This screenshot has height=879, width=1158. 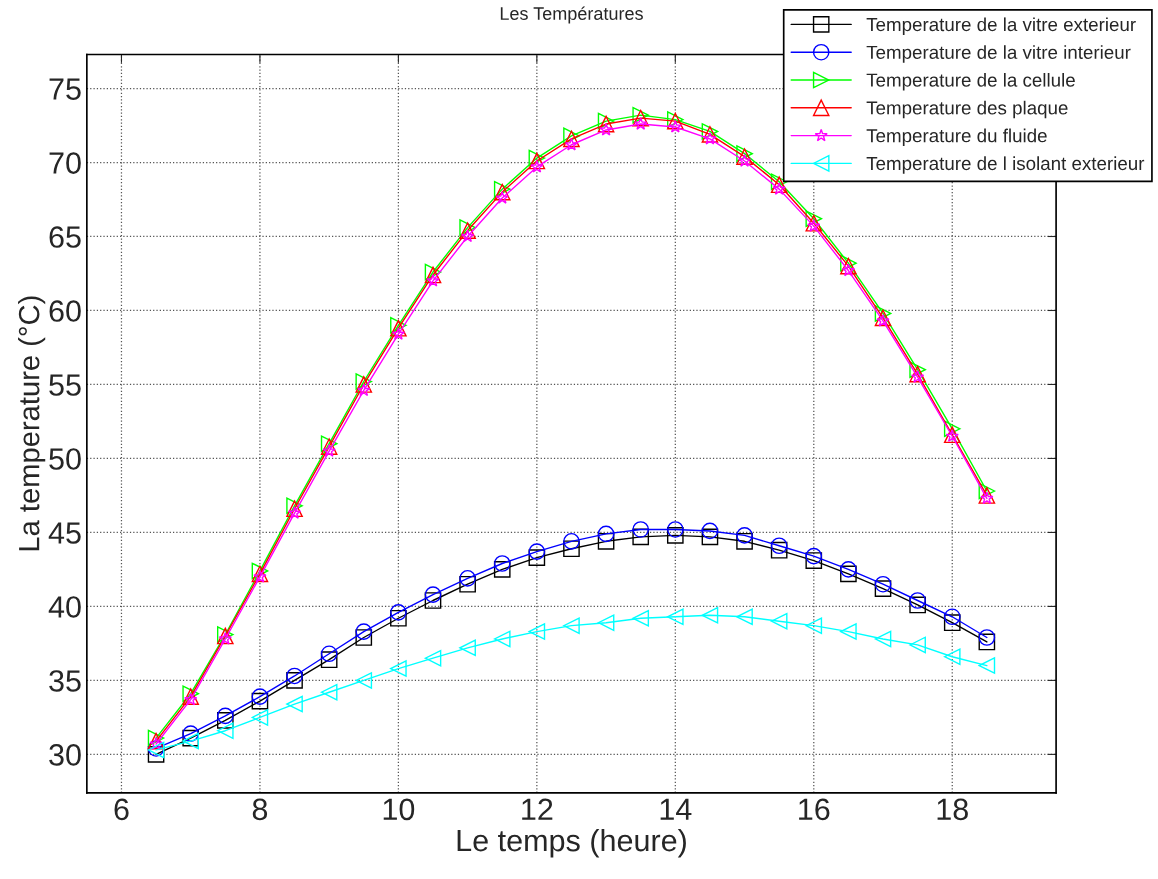 What do you see at coordinates (65, 237) in the screenshot?
I see `y-tick-label: 65` at bounding box center [65, 237].